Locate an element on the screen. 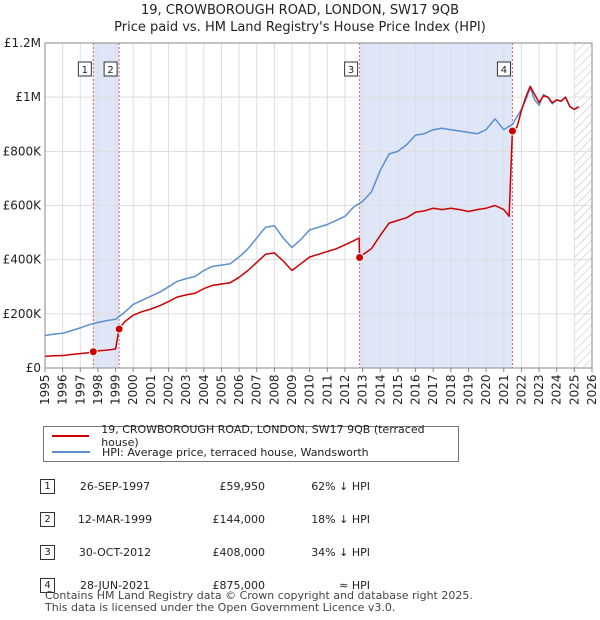  transaction-date: 30-OCT-2012 is located at coordinates (115, 552).